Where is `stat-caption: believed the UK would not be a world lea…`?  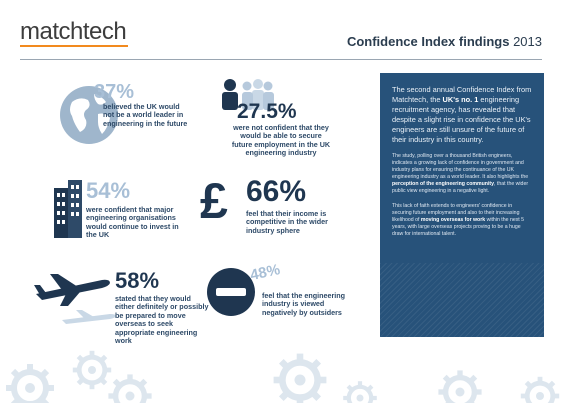 stat-caption: believed the UK would not be a world lea… is located at coordinates (145, 115).